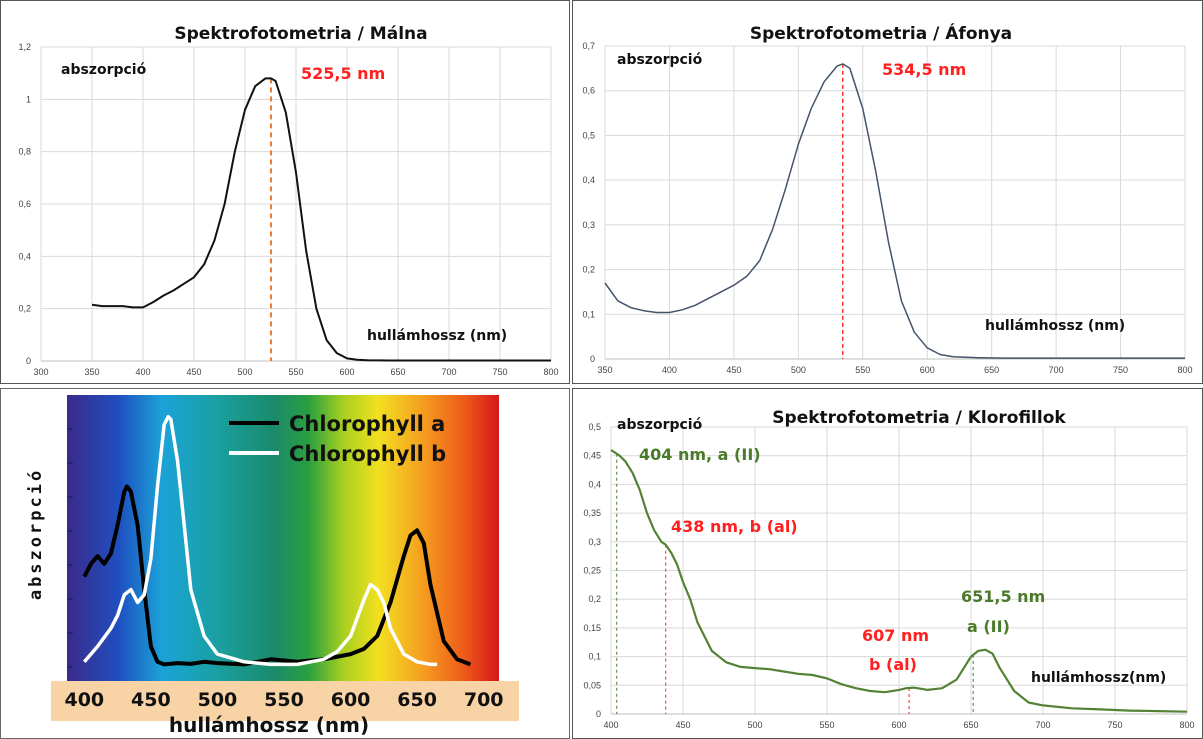 Image resolution: width=1203 pixels, height=739 pixels. What do you see at coordinates (734, 526) in the screenshot?
I see `annotation-438: 438 nm, b (al)` at bounding box center [734, 526].